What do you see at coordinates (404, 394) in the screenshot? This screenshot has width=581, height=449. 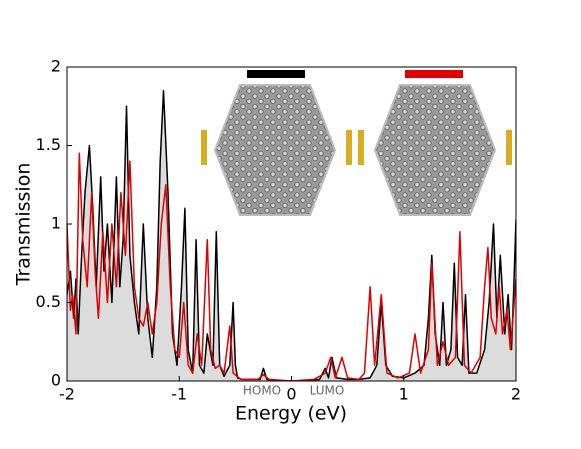 I see `x-tick-label: 1` at bounding box center [404, 394].